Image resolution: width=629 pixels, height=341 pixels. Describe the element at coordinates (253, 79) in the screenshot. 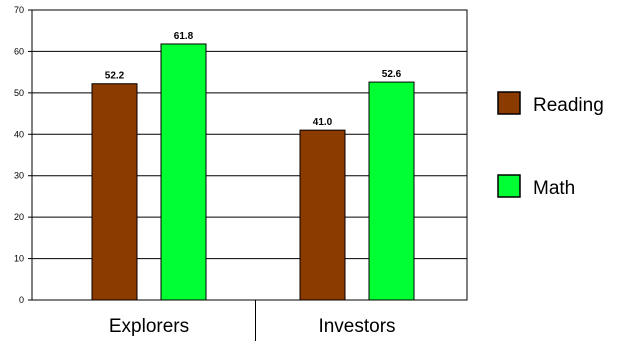

I see `data-labels: 52.2 61.8 41.0 52.6` at that location.